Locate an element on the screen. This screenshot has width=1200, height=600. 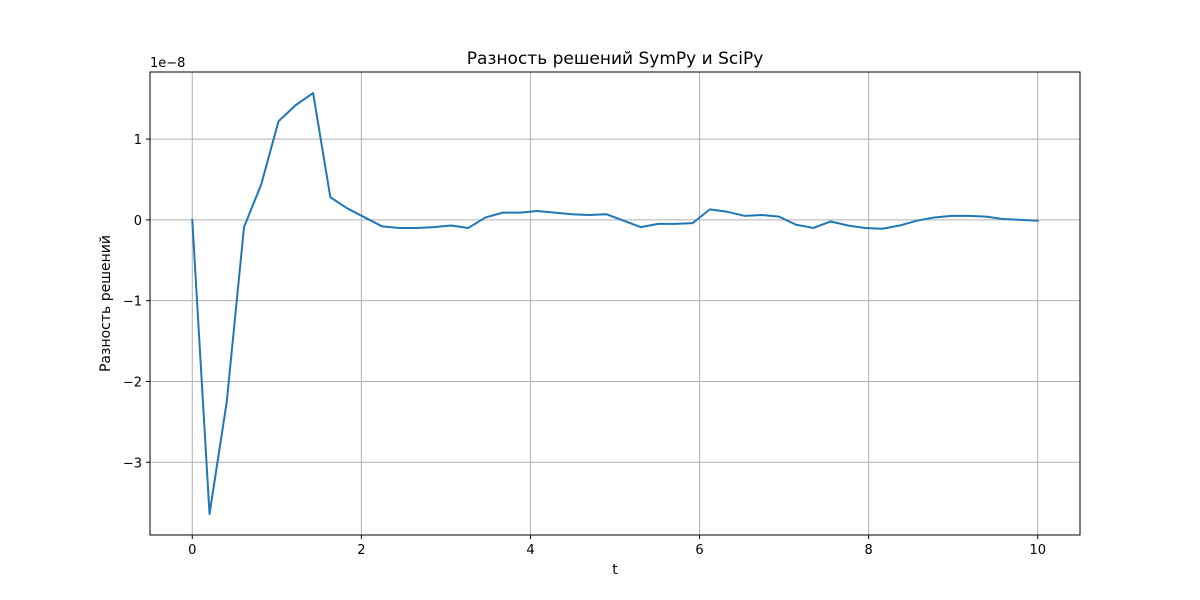
y-tick-label: −3 is located at coordinates (132, 463).